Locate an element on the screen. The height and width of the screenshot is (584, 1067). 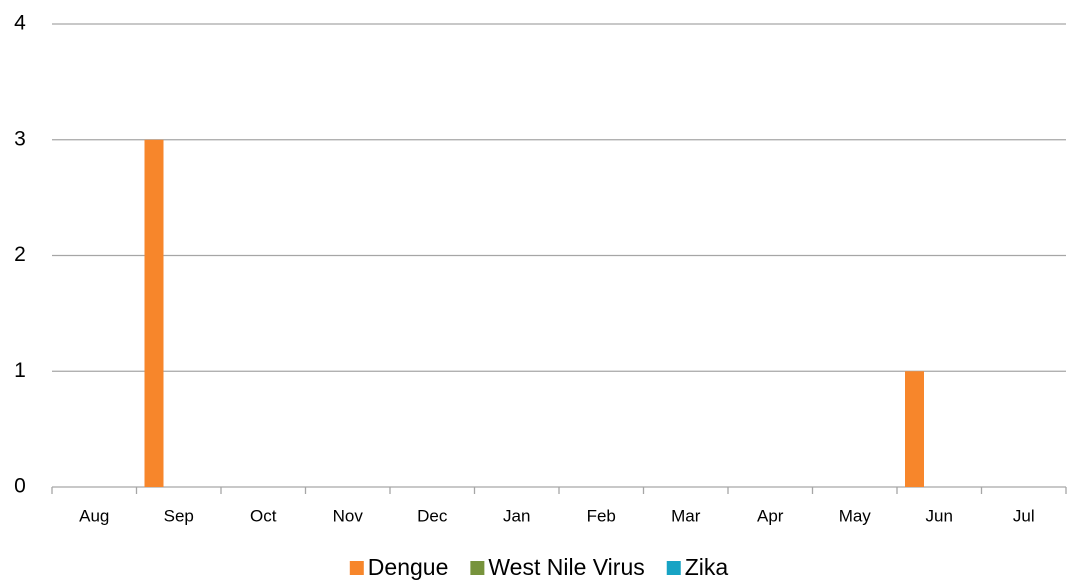
x-tick-label: Jun is located at coordinates (939, 515).